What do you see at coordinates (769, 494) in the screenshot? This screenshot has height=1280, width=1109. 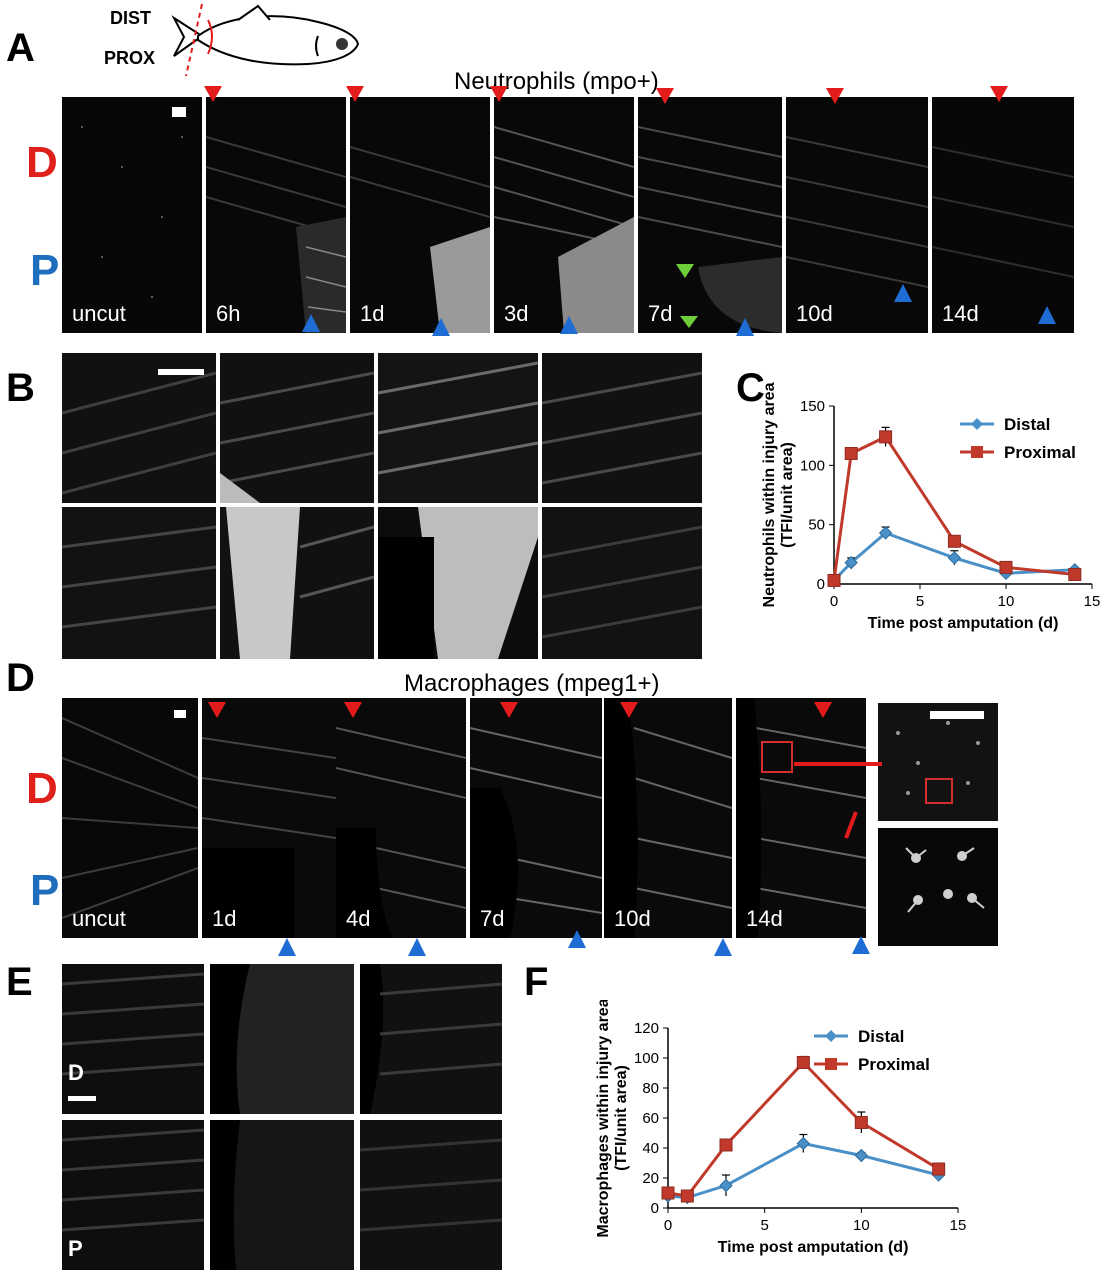 I see `y-axis-label: Neutrophils within injury area` at bounding box center [769, 494].